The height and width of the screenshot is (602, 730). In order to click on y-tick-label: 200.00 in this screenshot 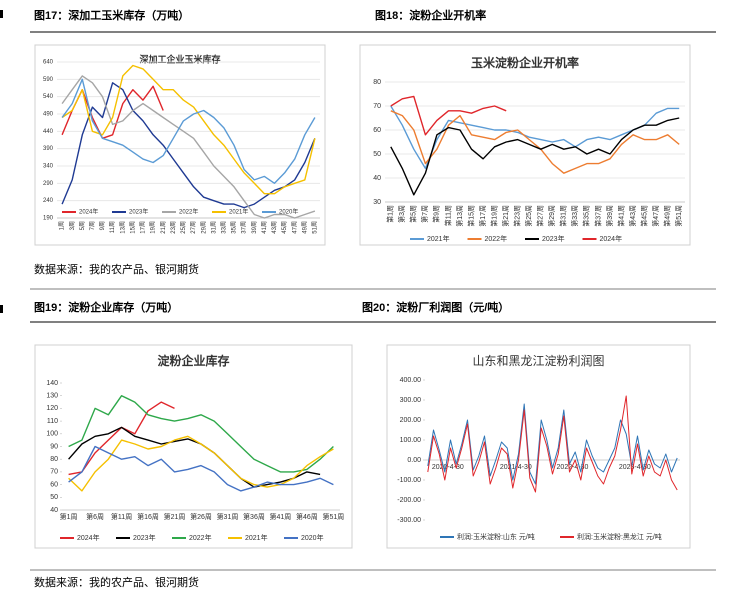, I will do `click(411, 420)`.